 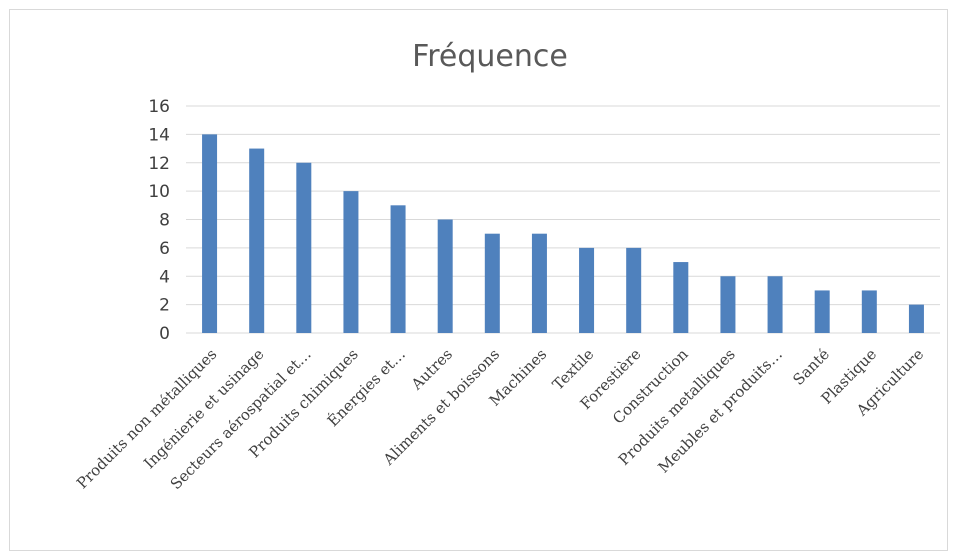 What do you see at coordinates (811, 367) in the screenshot?
I see `x-tick-label: Santé` at bounding box center [811, 367].